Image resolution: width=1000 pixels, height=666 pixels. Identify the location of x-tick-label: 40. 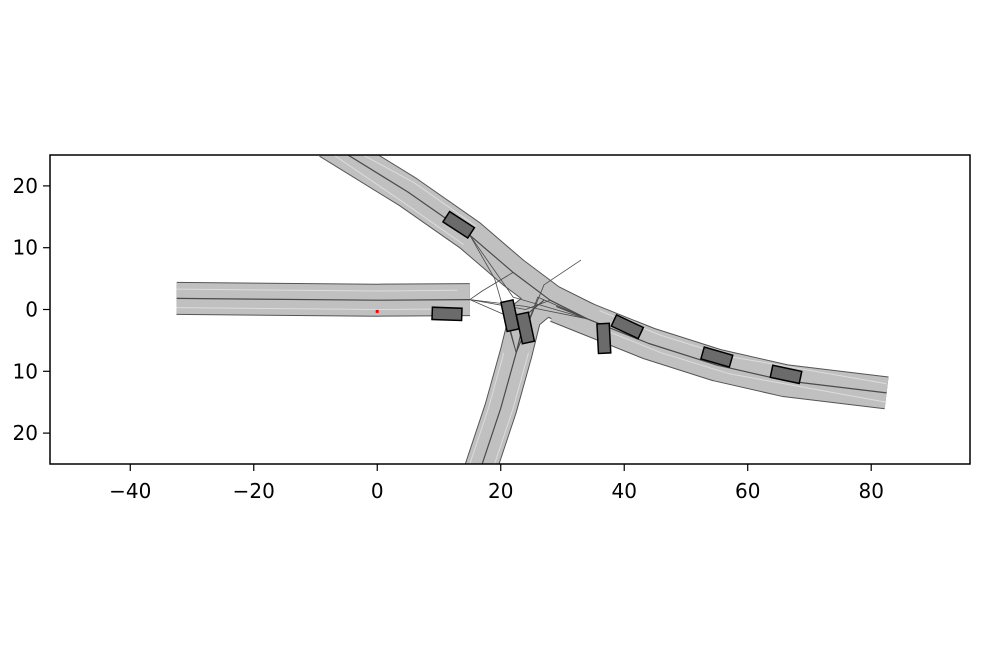
(624, 491).